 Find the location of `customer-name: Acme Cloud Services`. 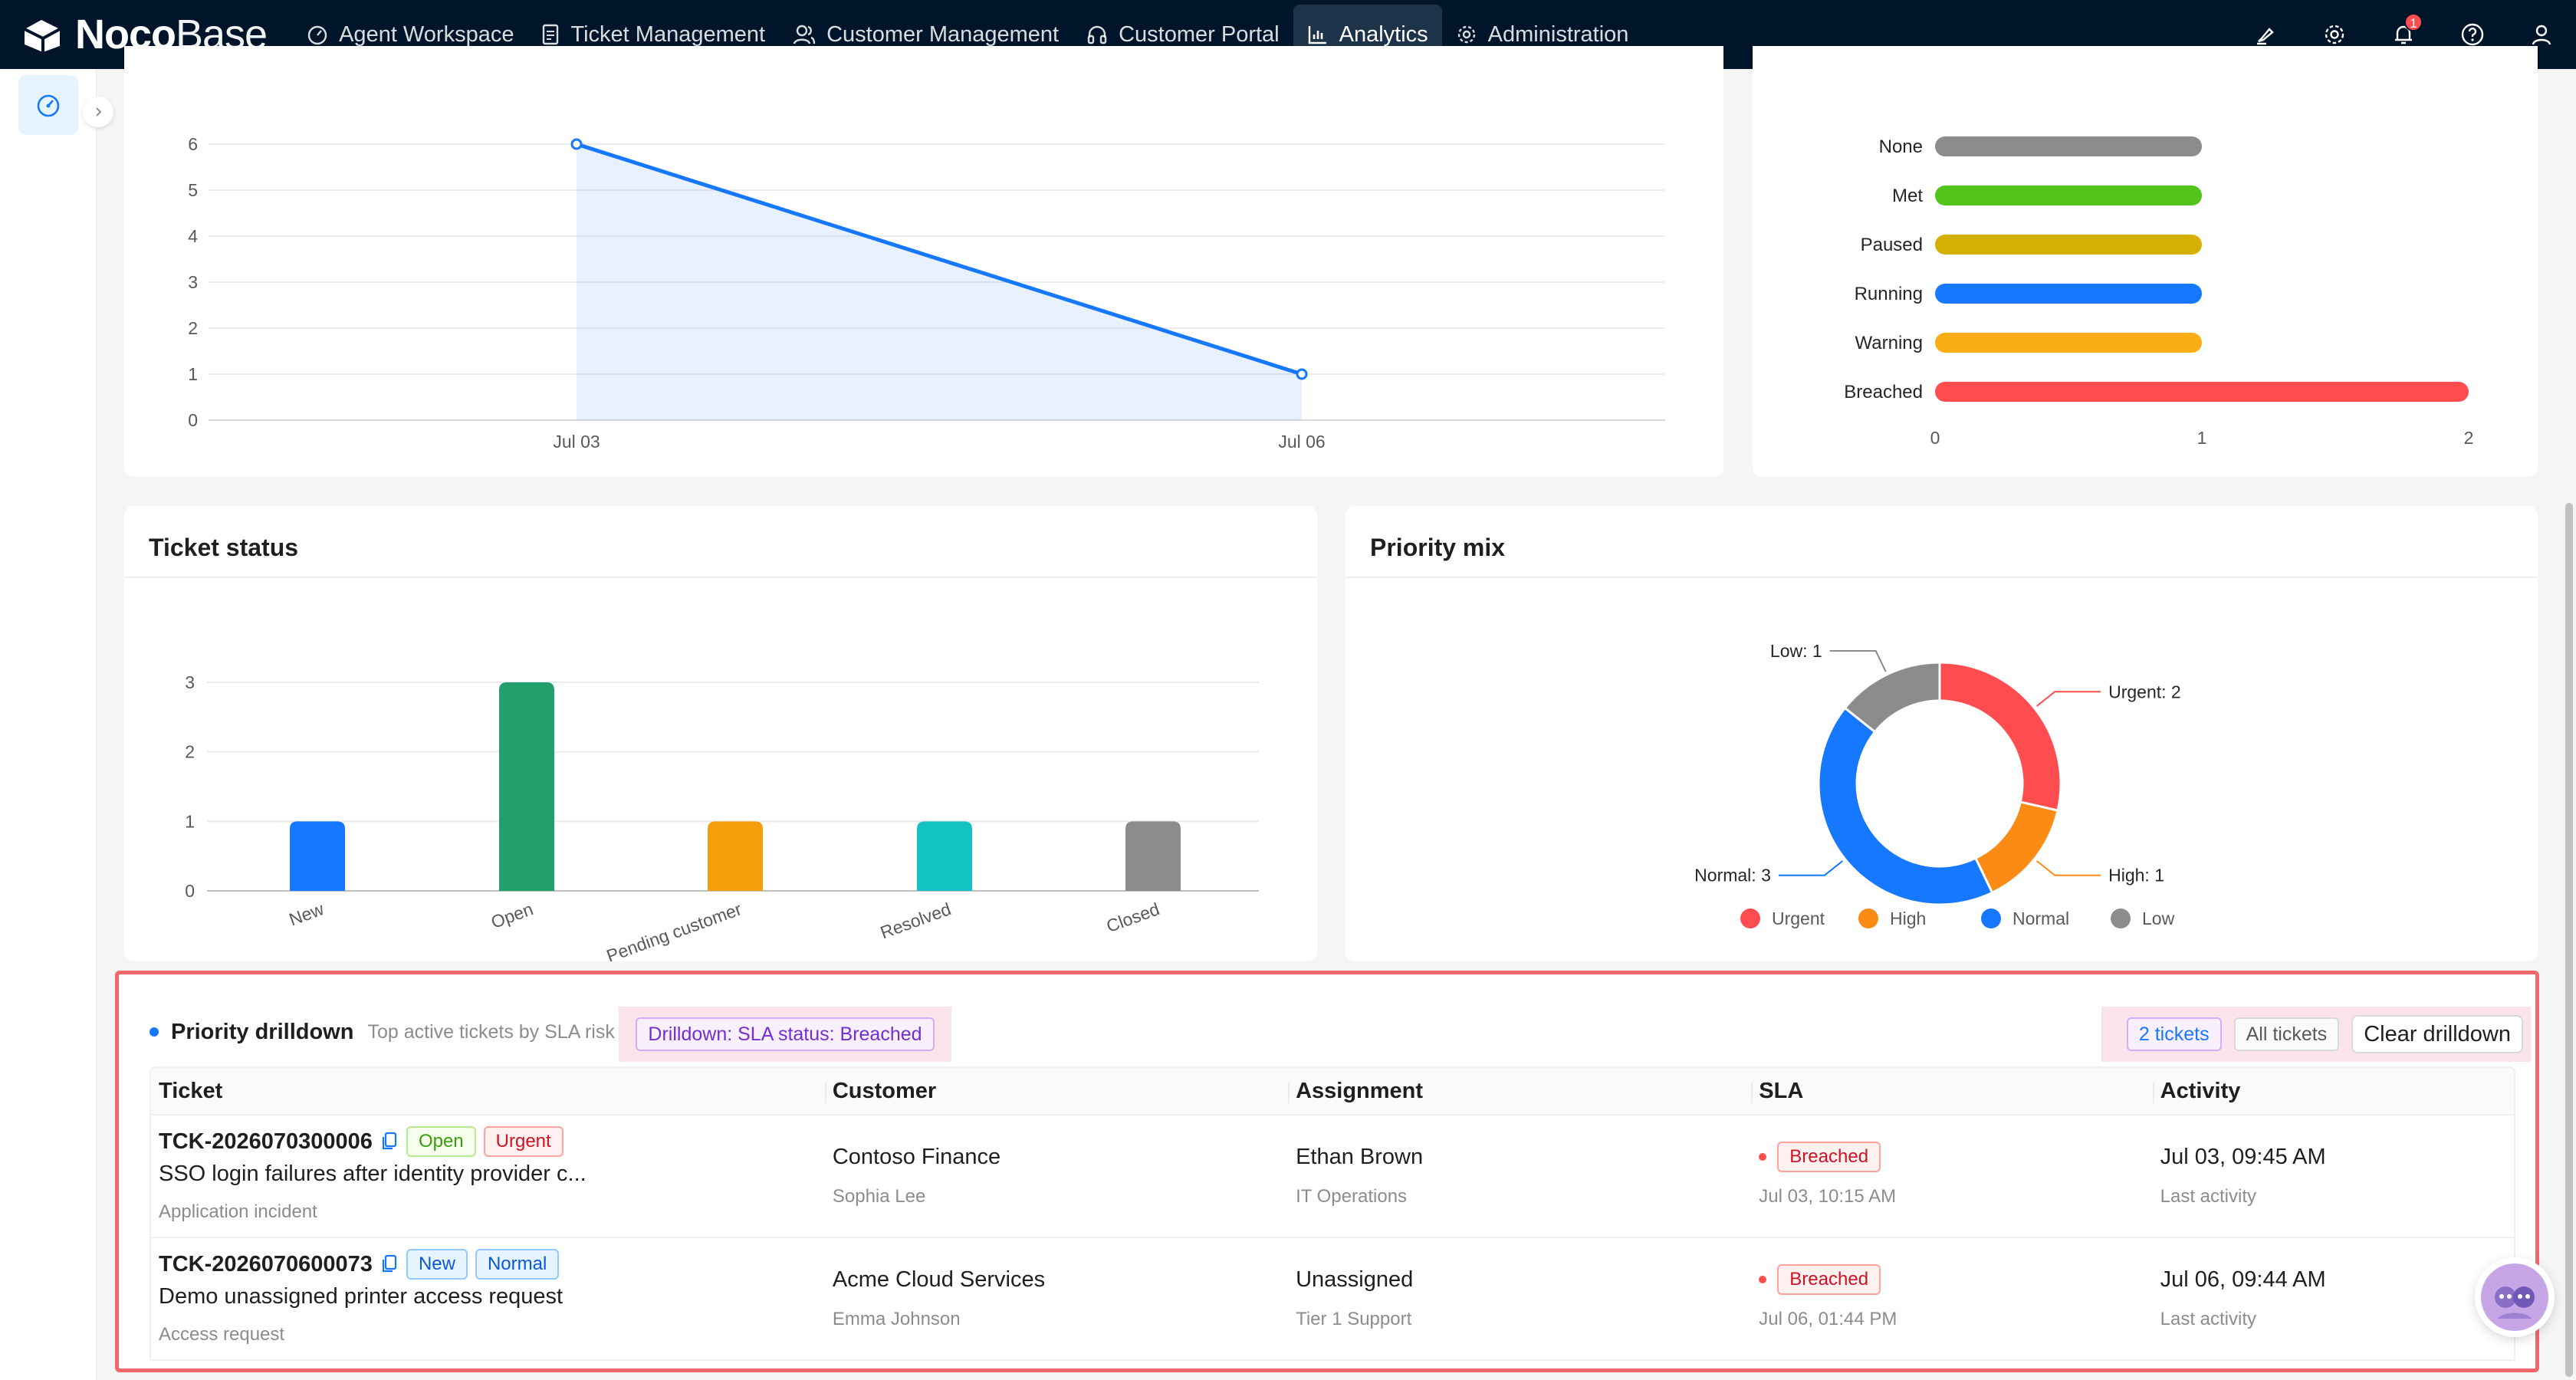

customer-name: Acme Cloud Services is located at coordinates (939, 1280).